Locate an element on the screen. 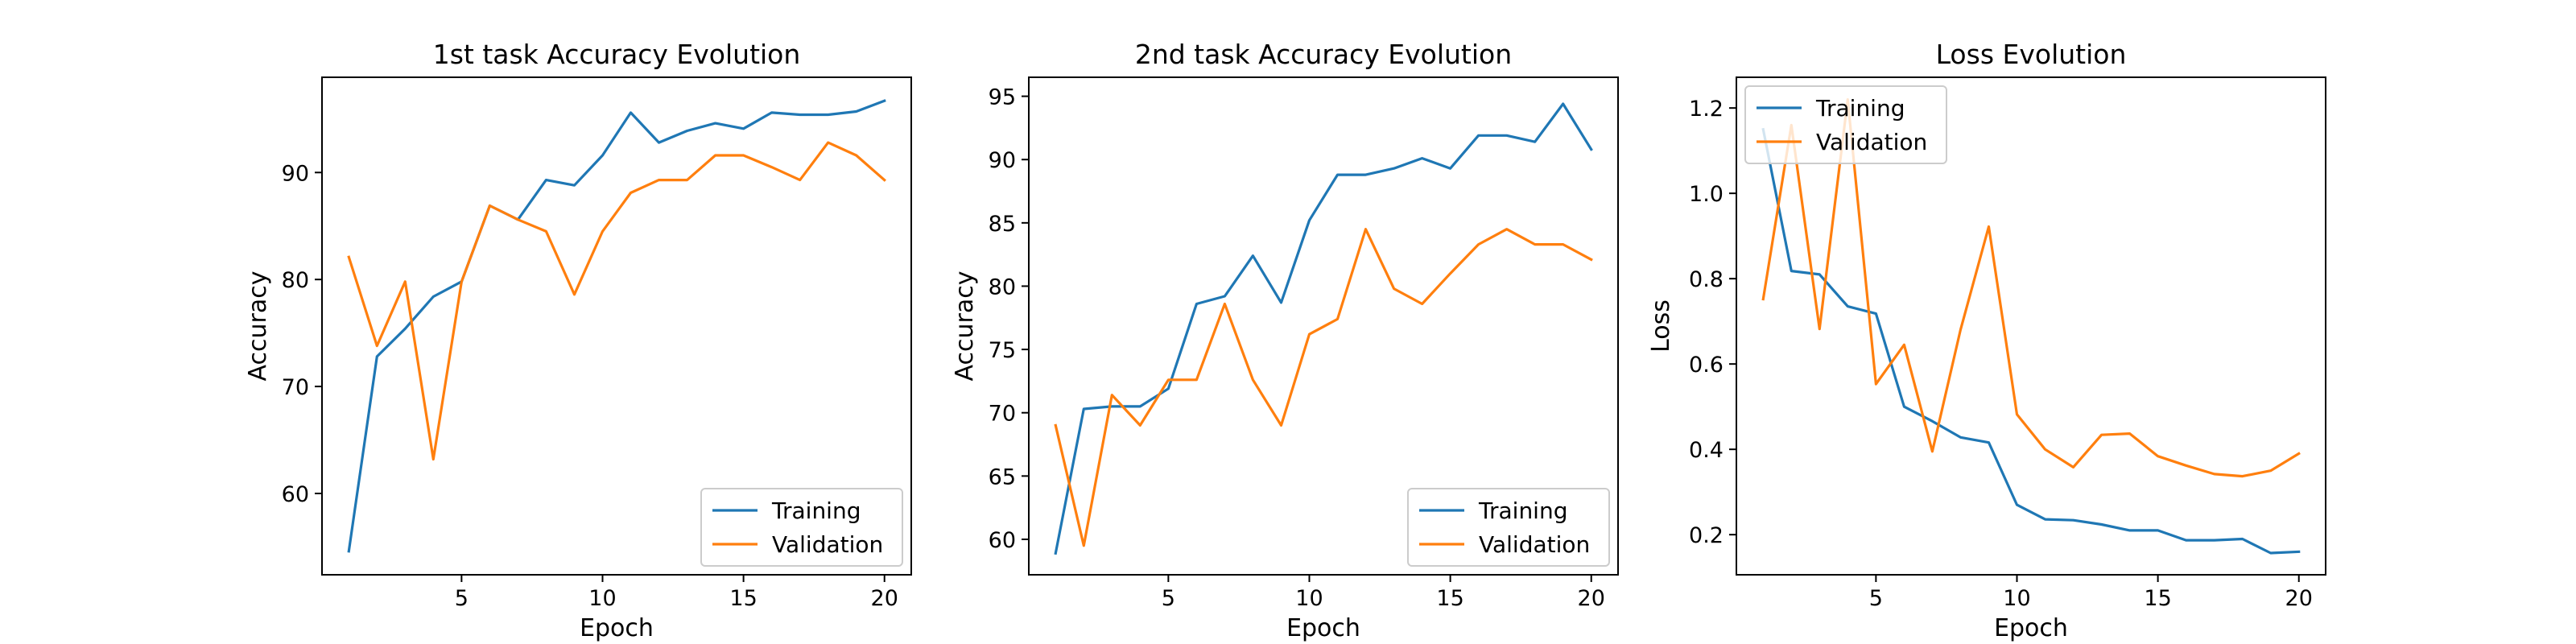 The height and width of the screenshot is (644, 2576). y-tick-label: 0.2 is located at coordinates (1706, 535).